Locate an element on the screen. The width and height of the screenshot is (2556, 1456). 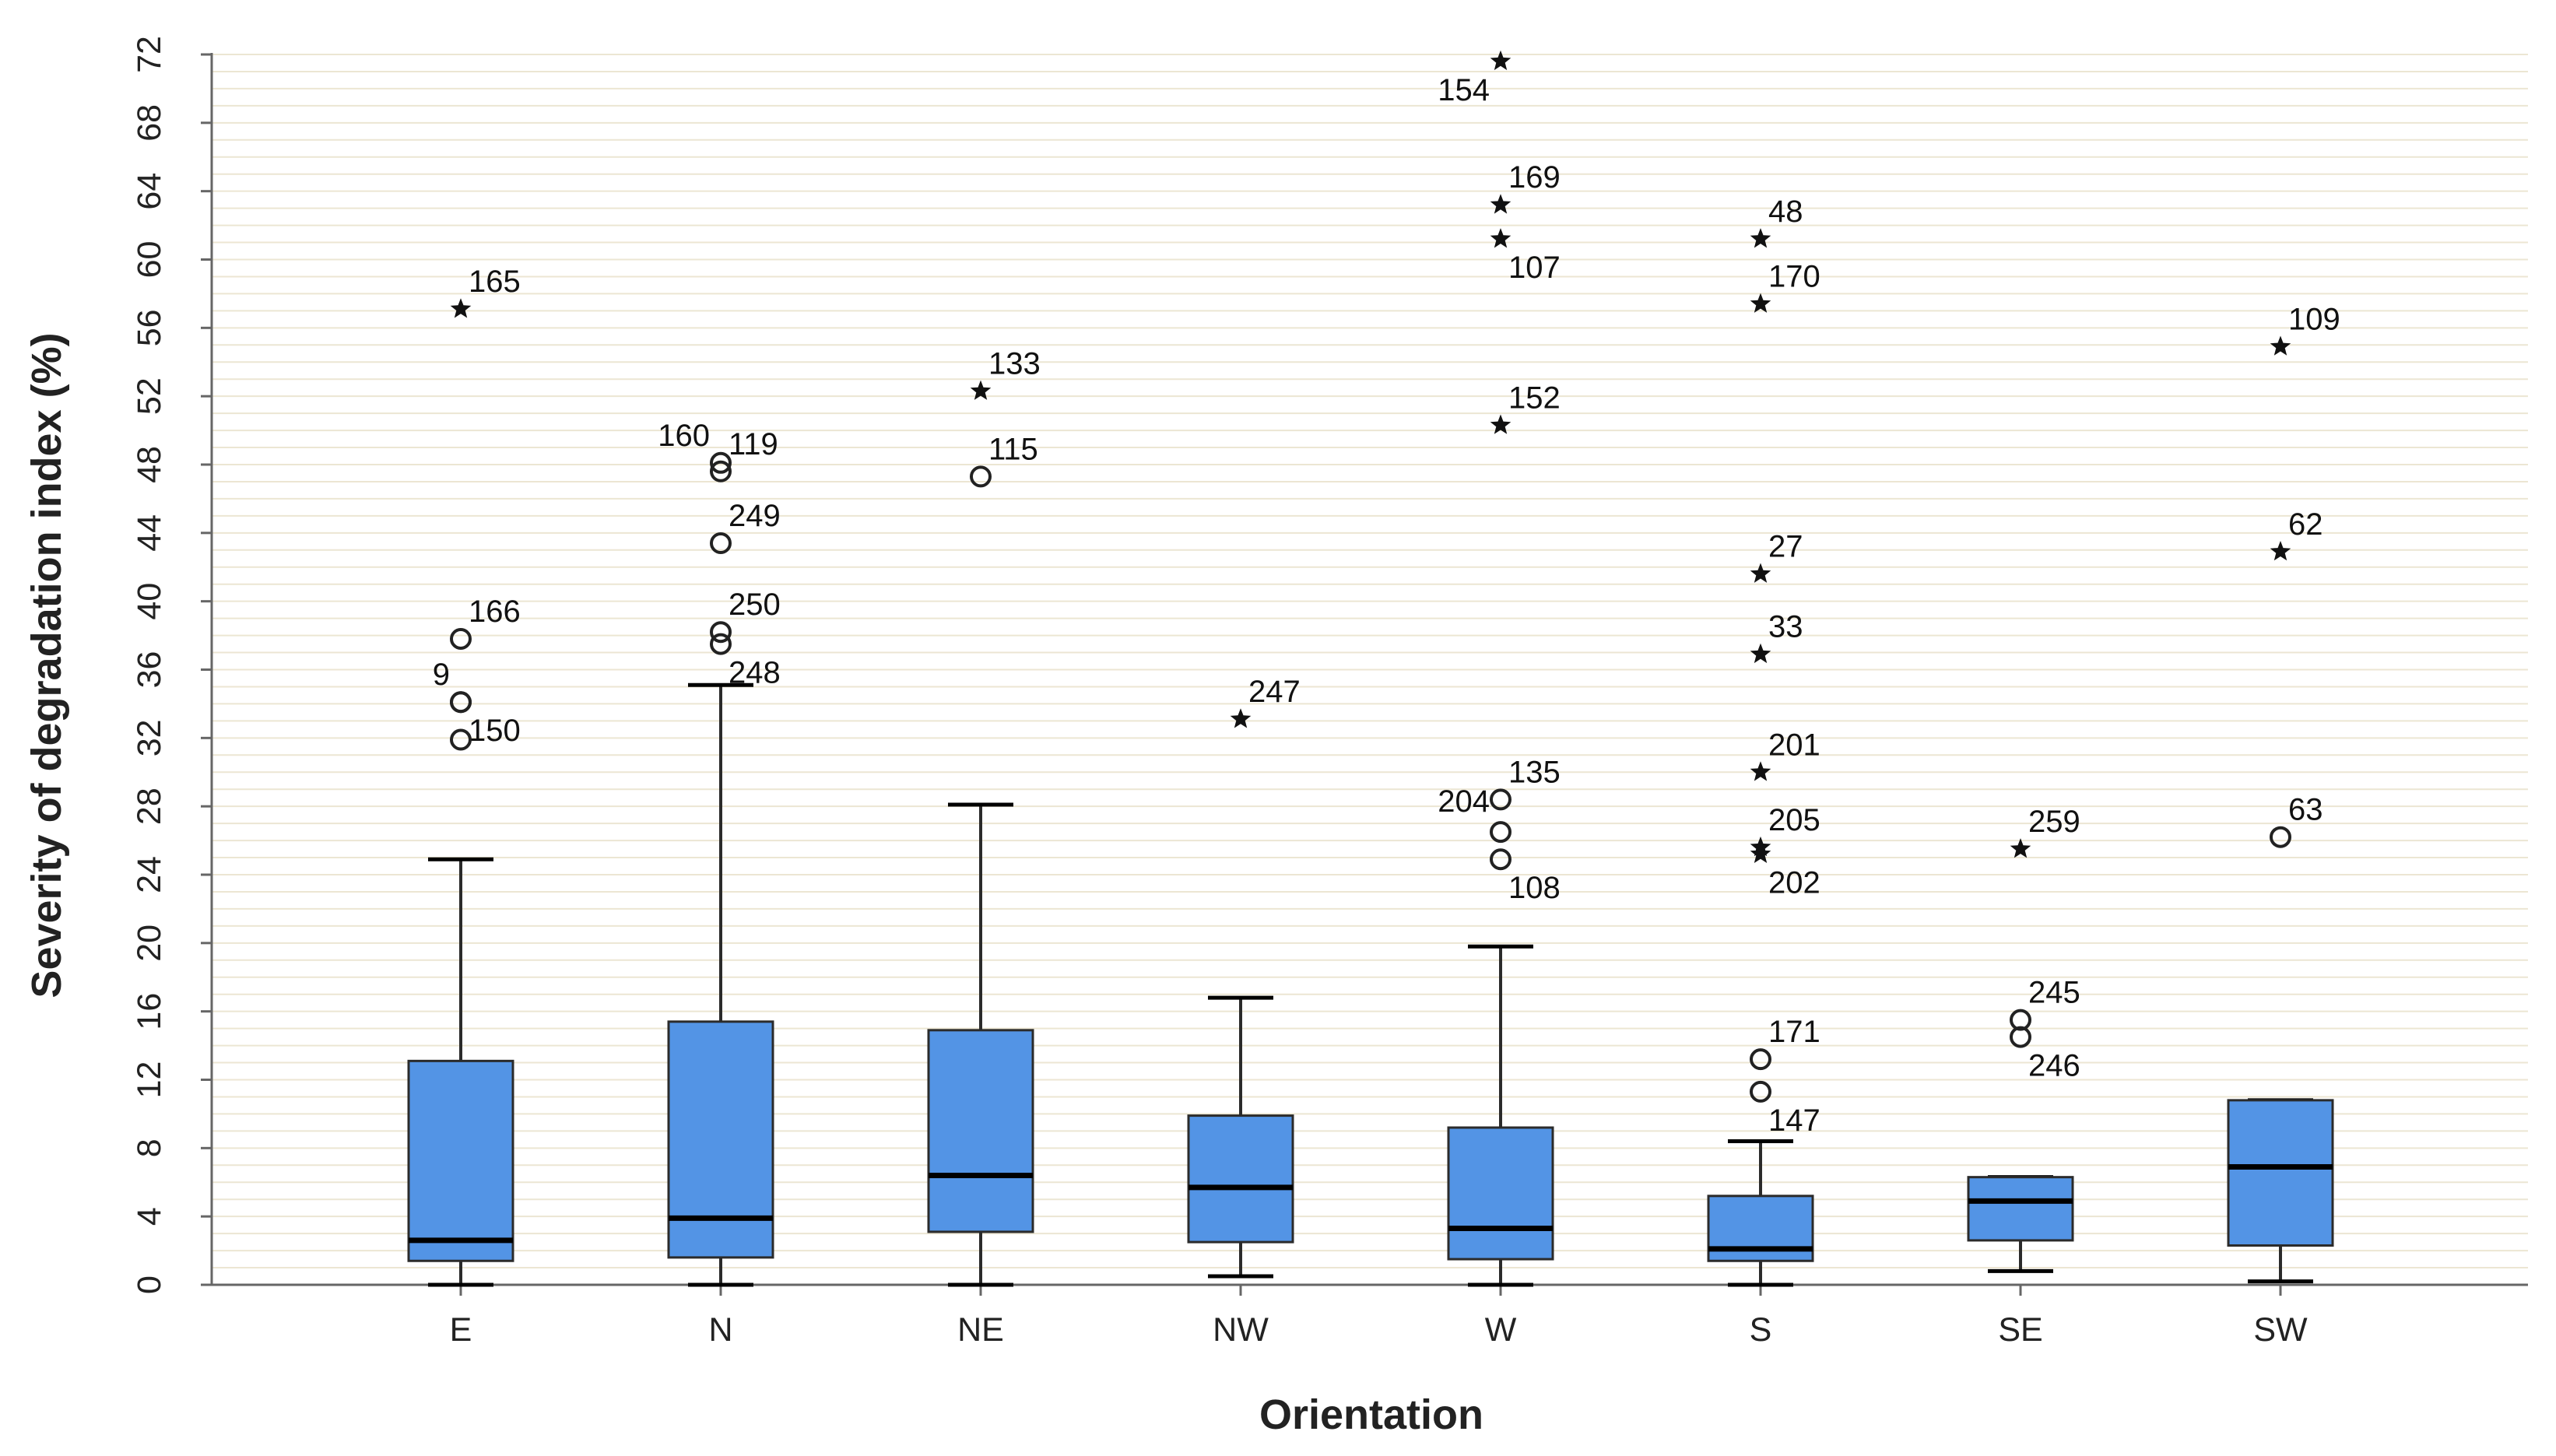
outlier-label: 248 is located at coordinates (755, 673).